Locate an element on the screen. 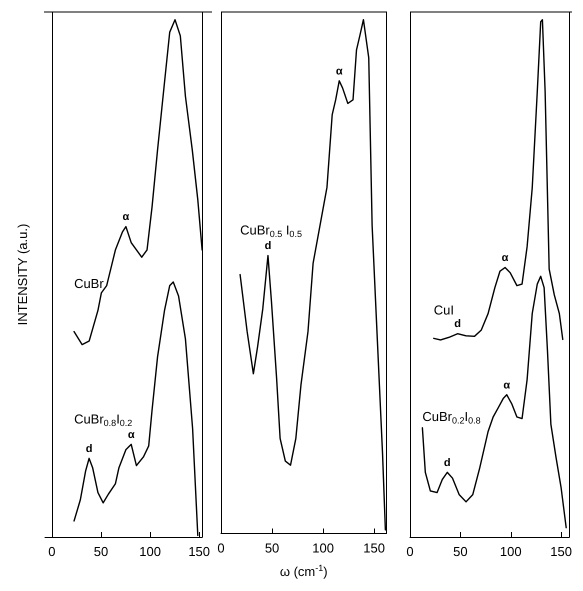  series-label: CuI is located at coordinates (444, 310).